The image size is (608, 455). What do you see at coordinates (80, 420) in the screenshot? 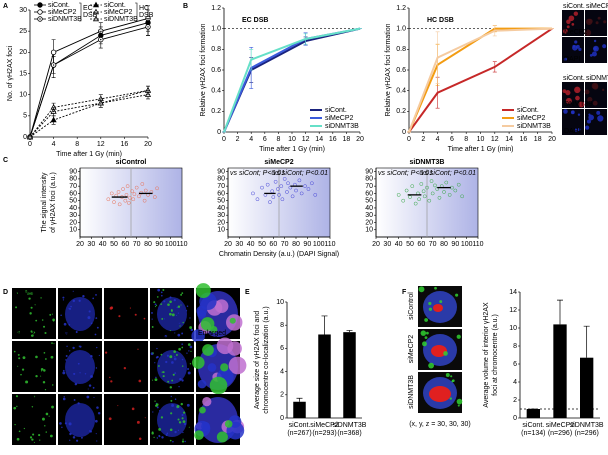
I see `nucleus` at bounding box center [80, 420].